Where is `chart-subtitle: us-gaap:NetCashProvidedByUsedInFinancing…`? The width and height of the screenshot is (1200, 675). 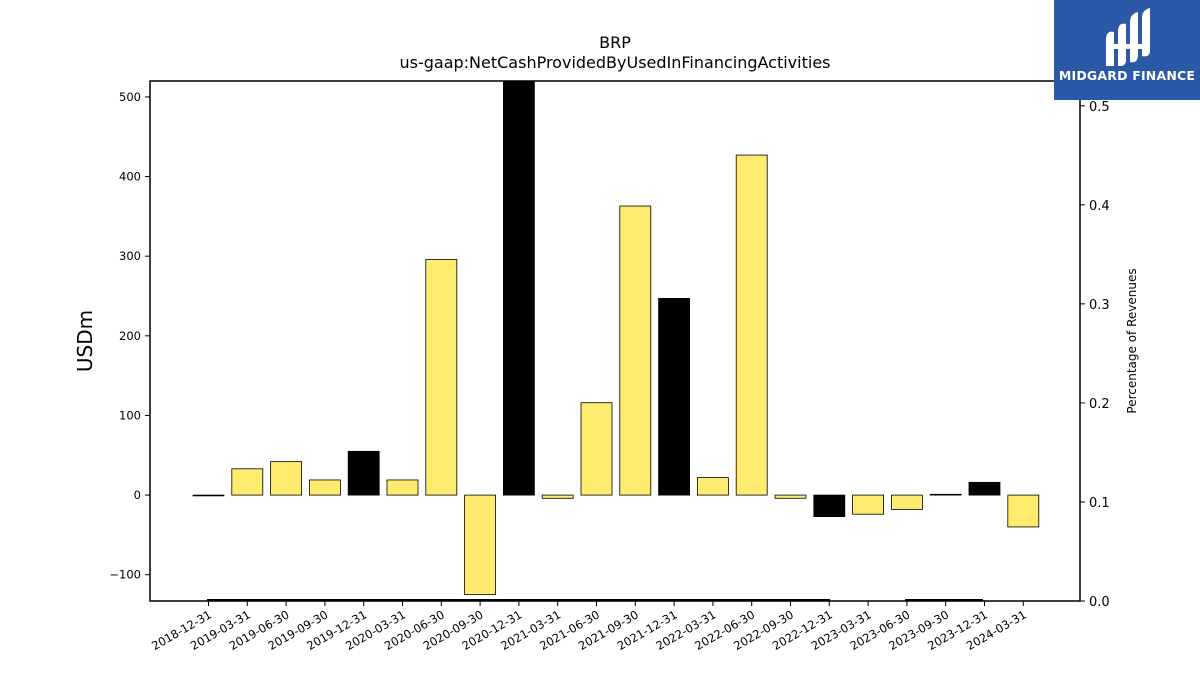 chart-subtitle: us-gaap:NetCashProvidedByUsedInFinancing… is located at coordinates (614, 62).